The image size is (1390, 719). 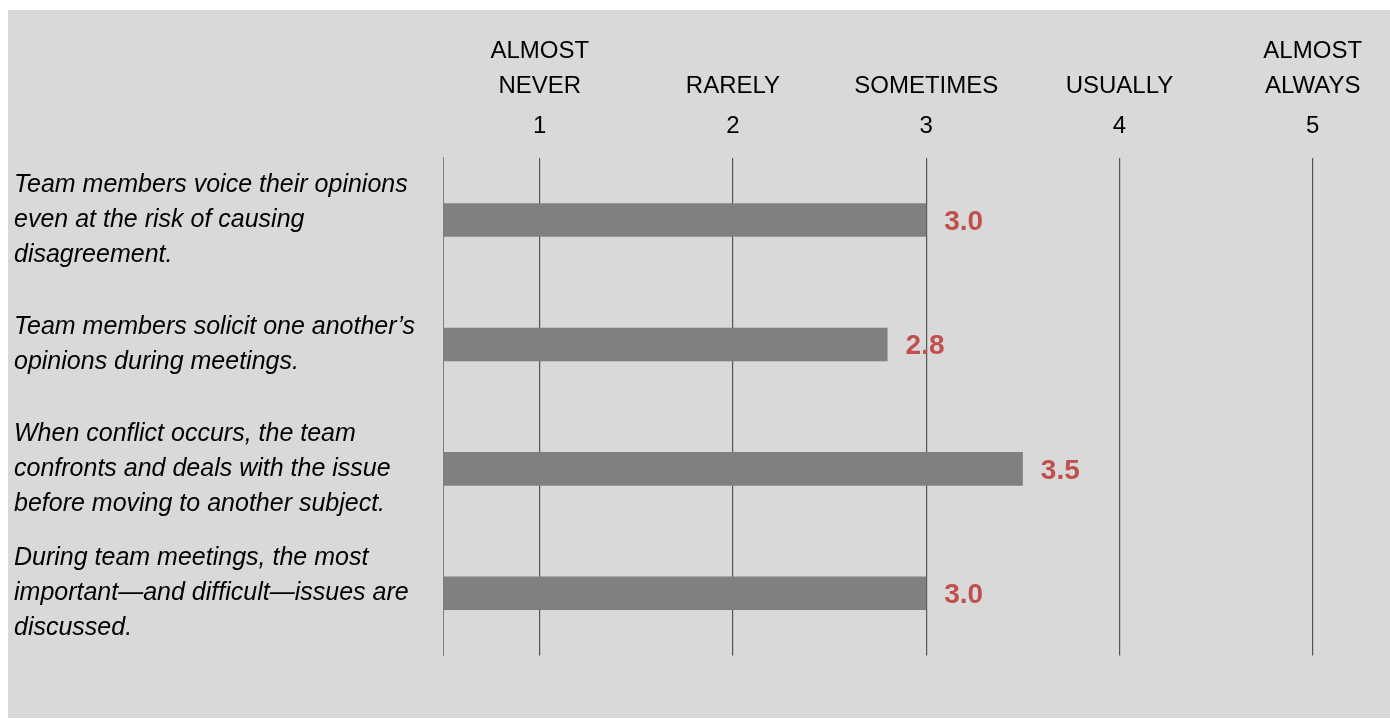 I want to click on y-tick-label: Team members voice their opinions even at the risk of causing disagreement., so click(x=211, y=217).